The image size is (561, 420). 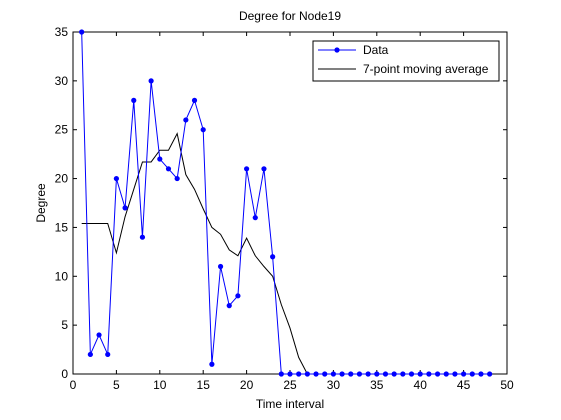 I want to click on y-tick-label: 0, so click(x=64, y=374).